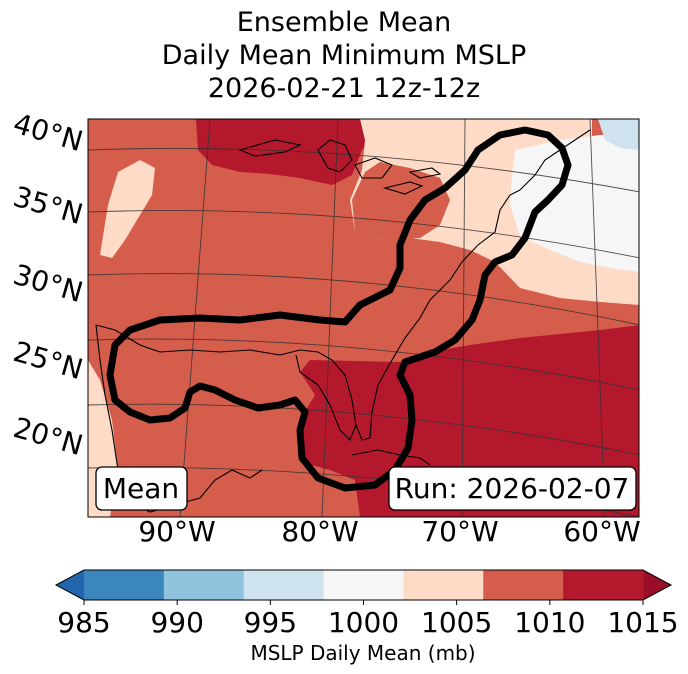  Describe the element at coordinates (425, 173) in the screenshot. I see `great-lake-ontario` at that location.